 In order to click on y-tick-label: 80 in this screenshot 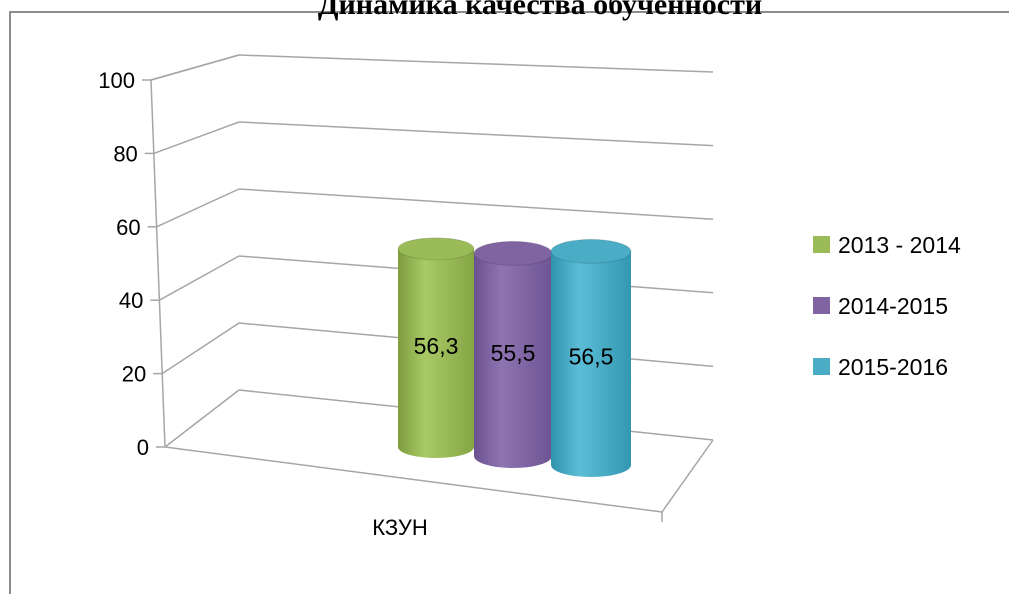, I will do `click(125, 153)`.